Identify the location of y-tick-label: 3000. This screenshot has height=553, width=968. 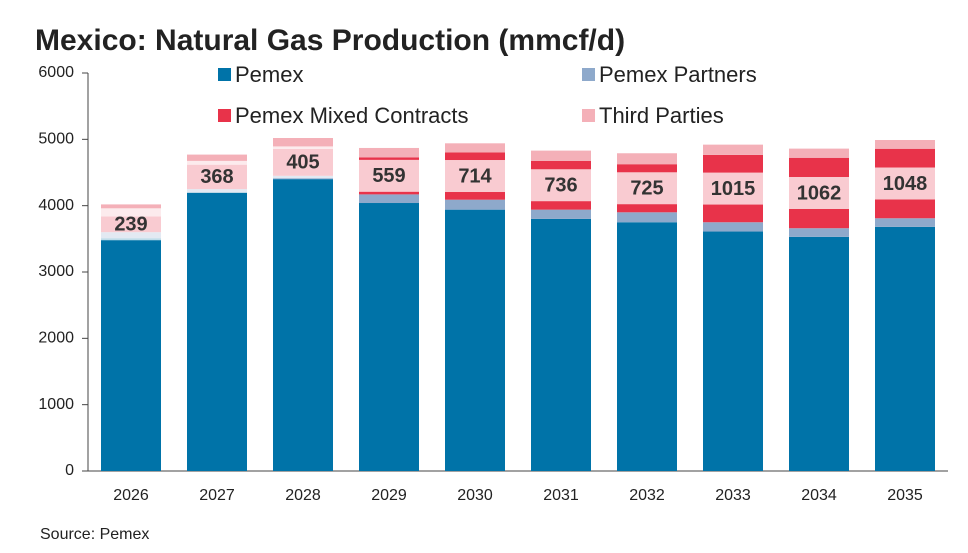
(56, 271).